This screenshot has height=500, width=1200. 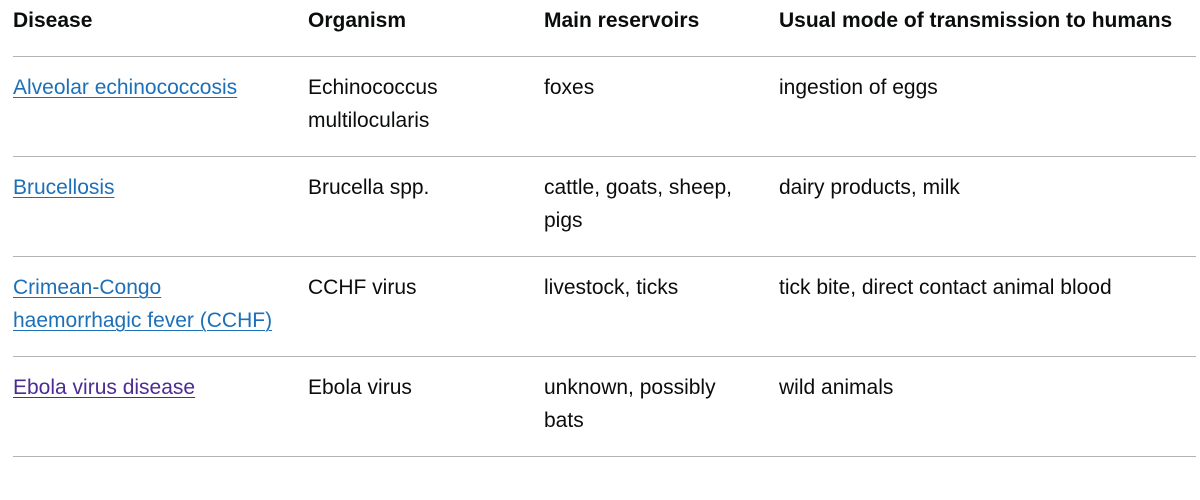 What do you see at coordinates (622, 20) in the screenshot?
I see `header-main-reservoirs: Main reservoirs` at bounding box center [622, 20].